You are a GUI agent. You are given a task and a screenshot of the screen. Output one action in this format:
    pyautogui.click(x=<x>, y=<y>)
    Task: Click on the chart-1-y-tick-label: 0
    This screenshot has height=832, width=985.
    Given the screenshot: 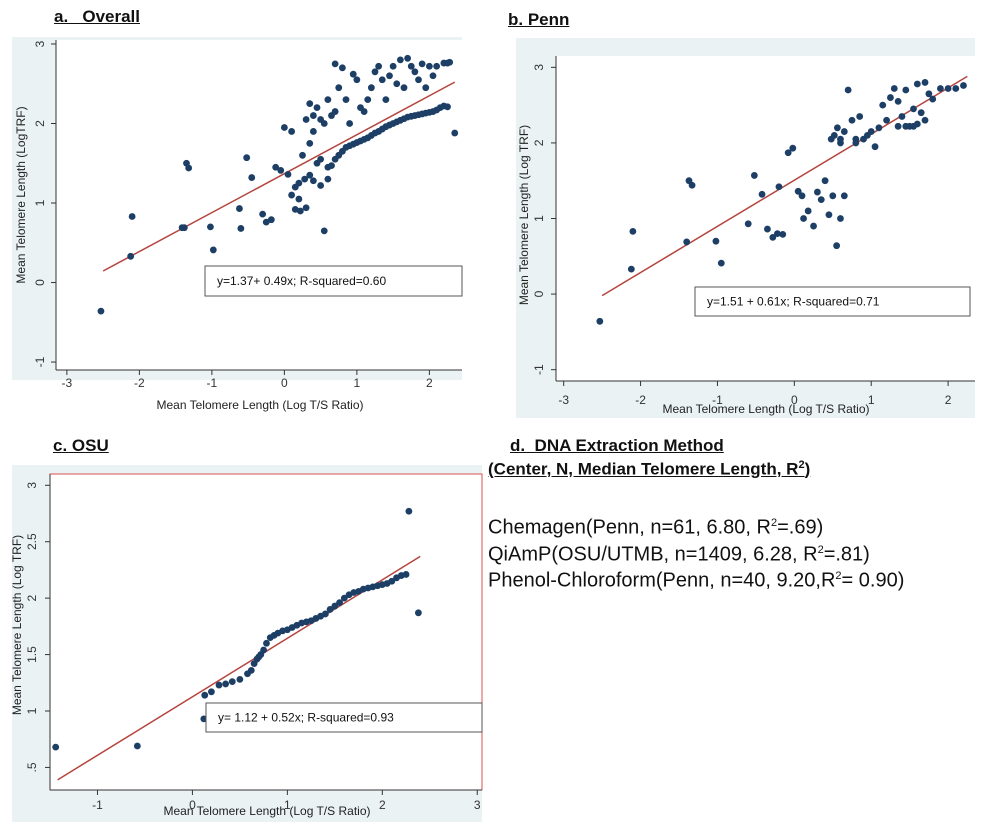 What is the action you would take?
    pyautogui.click(x=40, y=282)
    